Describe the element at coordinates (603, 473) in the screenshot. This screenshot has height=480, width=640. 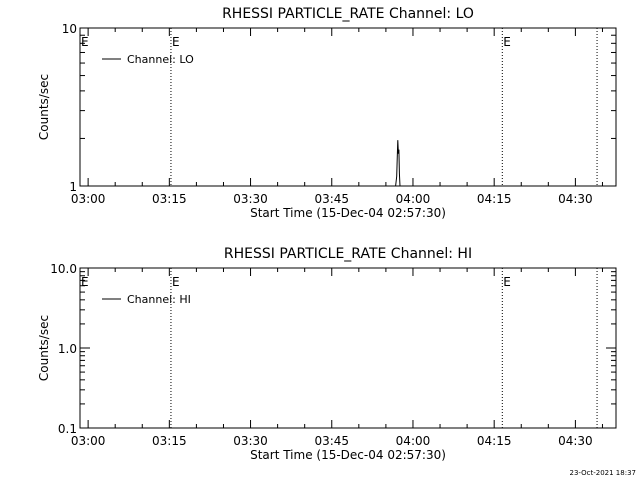
I see `footer-timestamp: 23-Oct-2021 18:37` at that location.